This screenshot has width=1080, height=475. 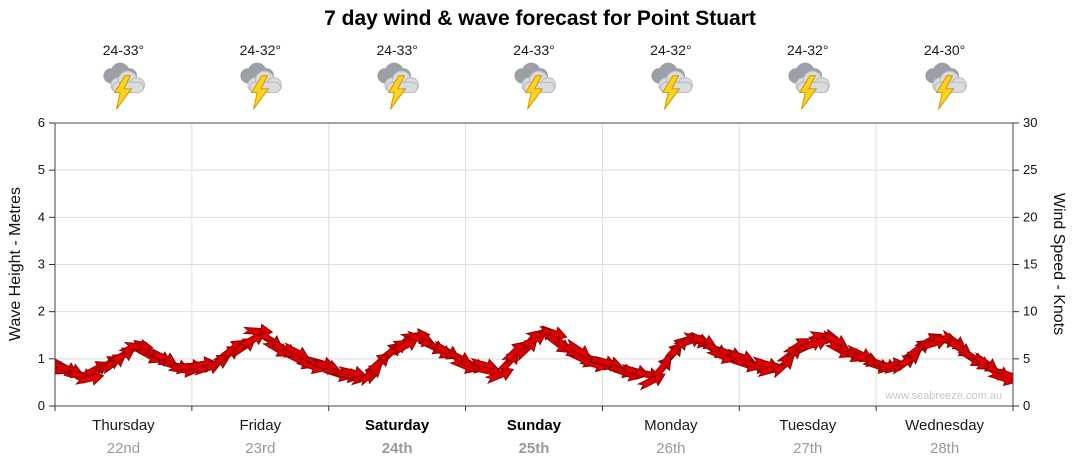 What do you see at coordinates (41, 216) in the screenshot?
I see `svg-text: 4` at bounding box center [41, 216].